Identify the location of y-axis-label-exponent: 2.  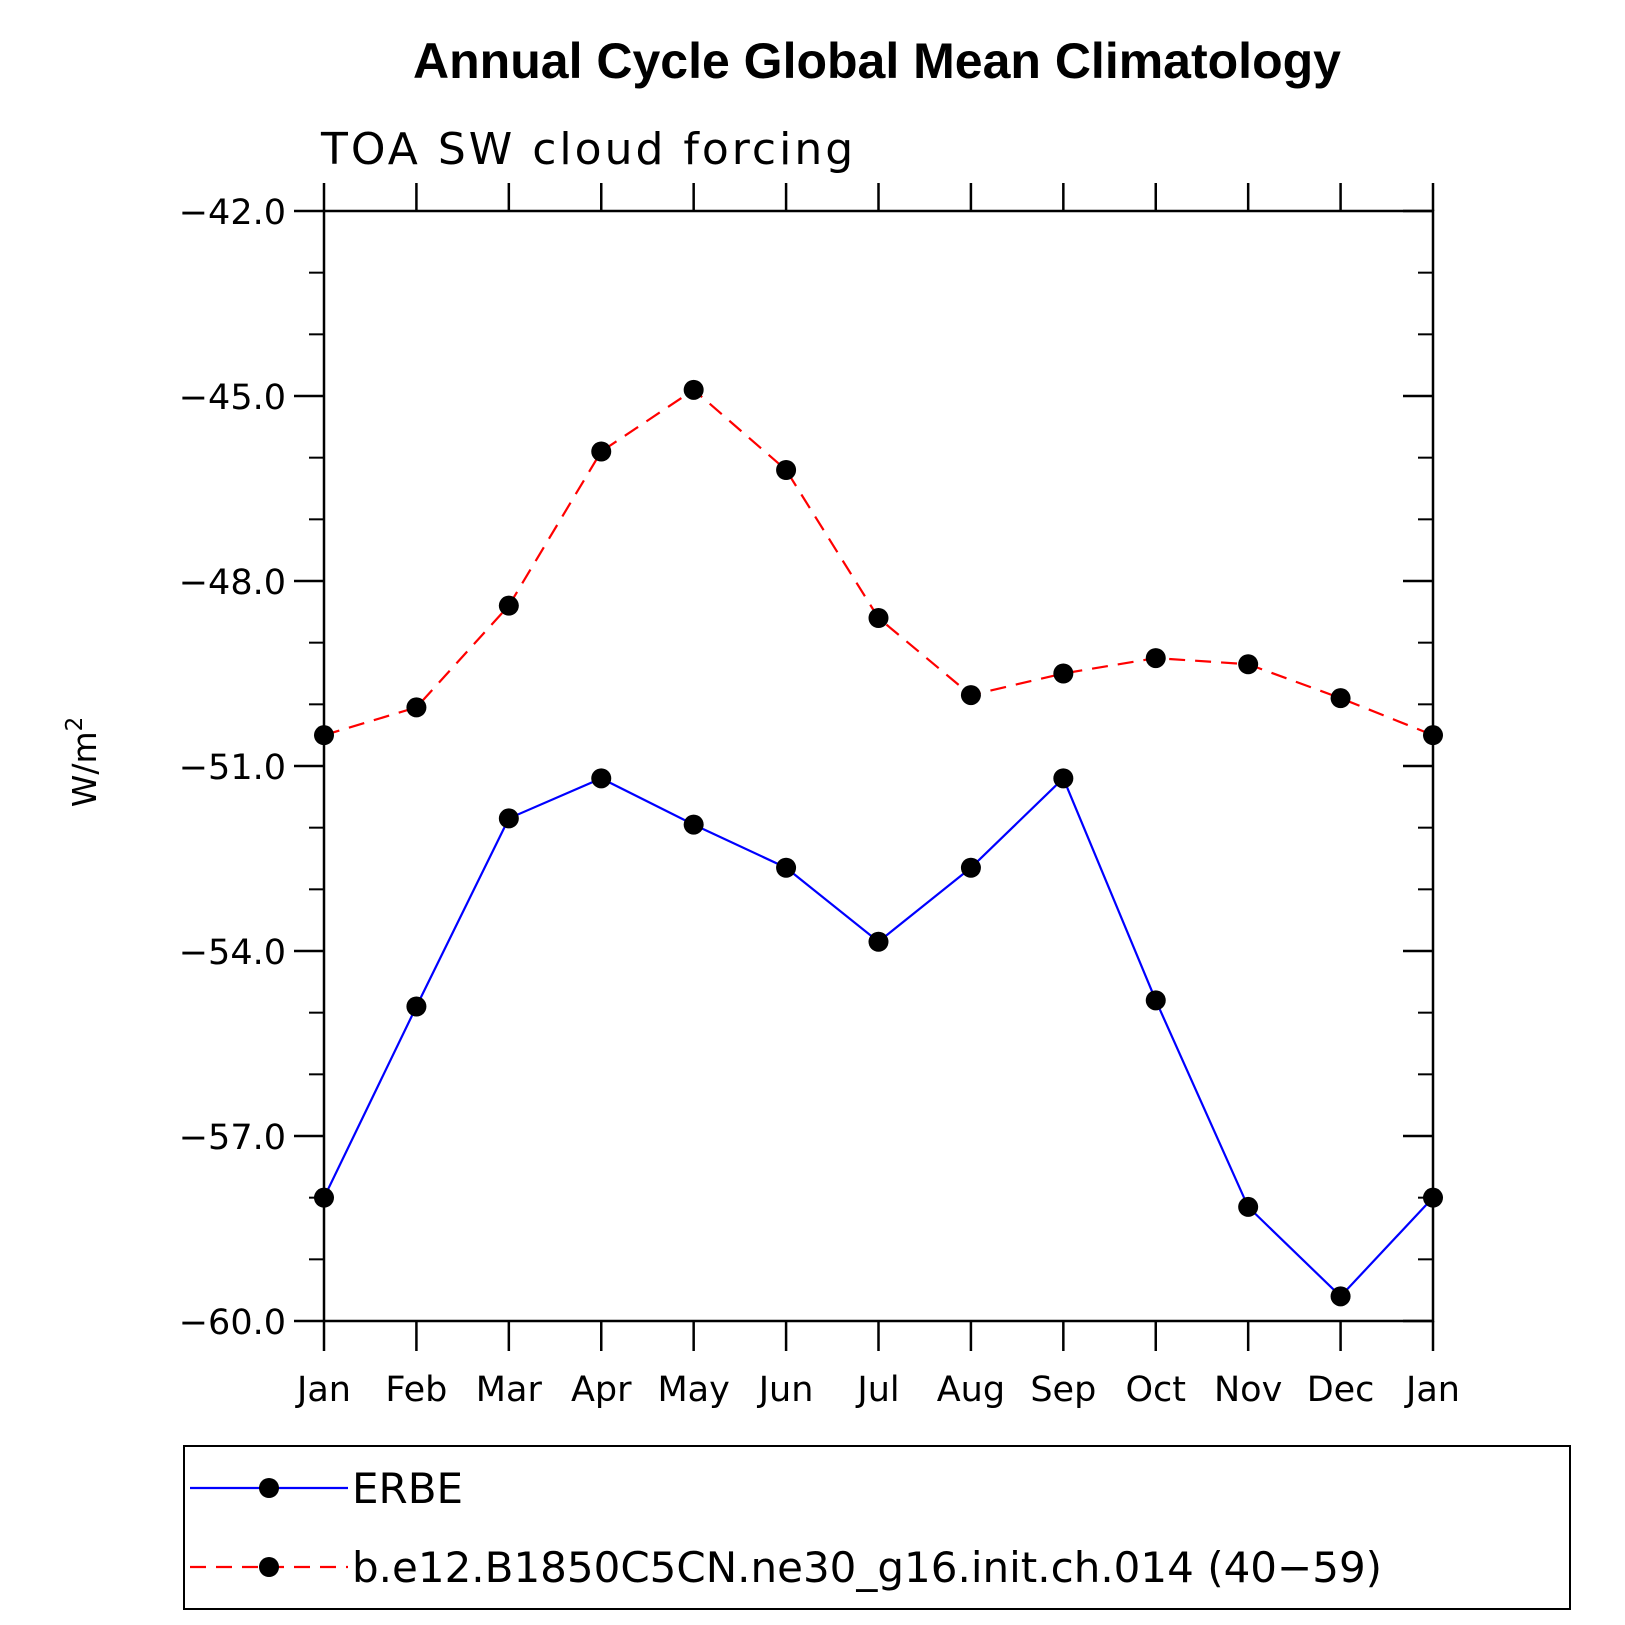
(75, 724).